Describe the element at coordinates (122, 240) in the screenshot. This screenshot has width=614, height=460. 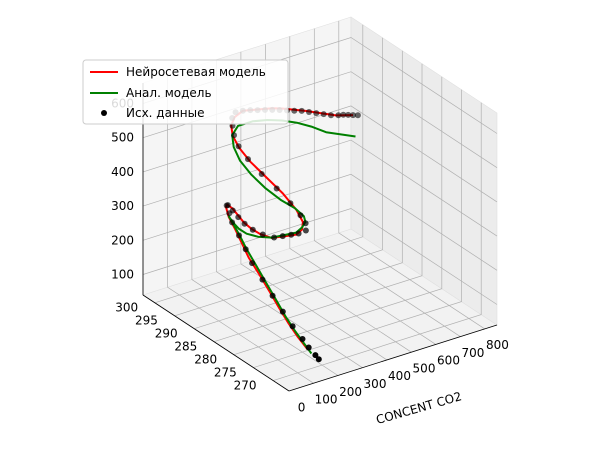
I see `z-tick-label: 200` at that location.